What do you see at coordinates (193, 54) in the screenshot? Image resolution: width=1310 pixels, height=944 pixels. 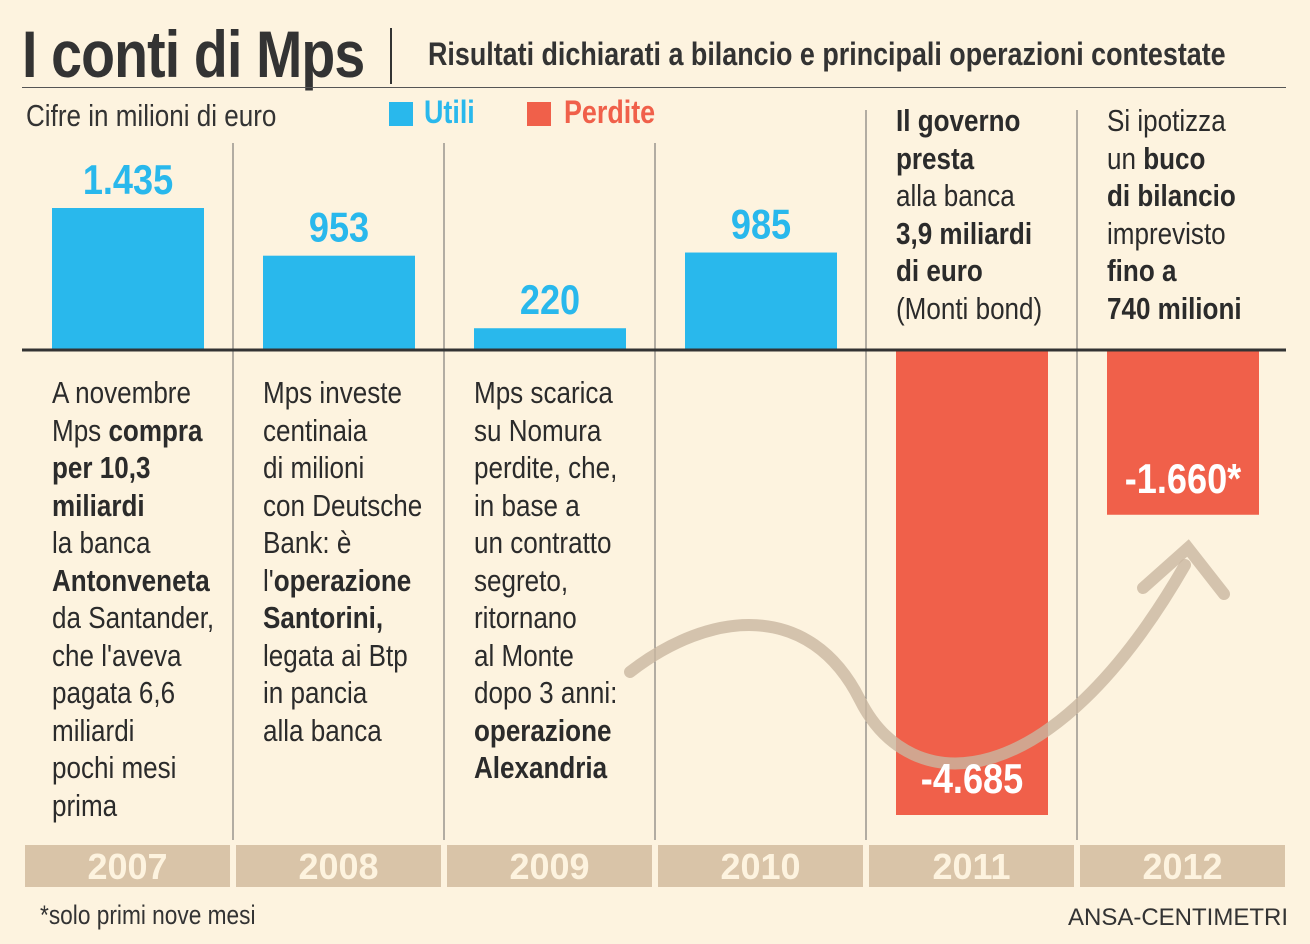 I see `chart-title: I conti di Mps` at bounding box center [193, 54].